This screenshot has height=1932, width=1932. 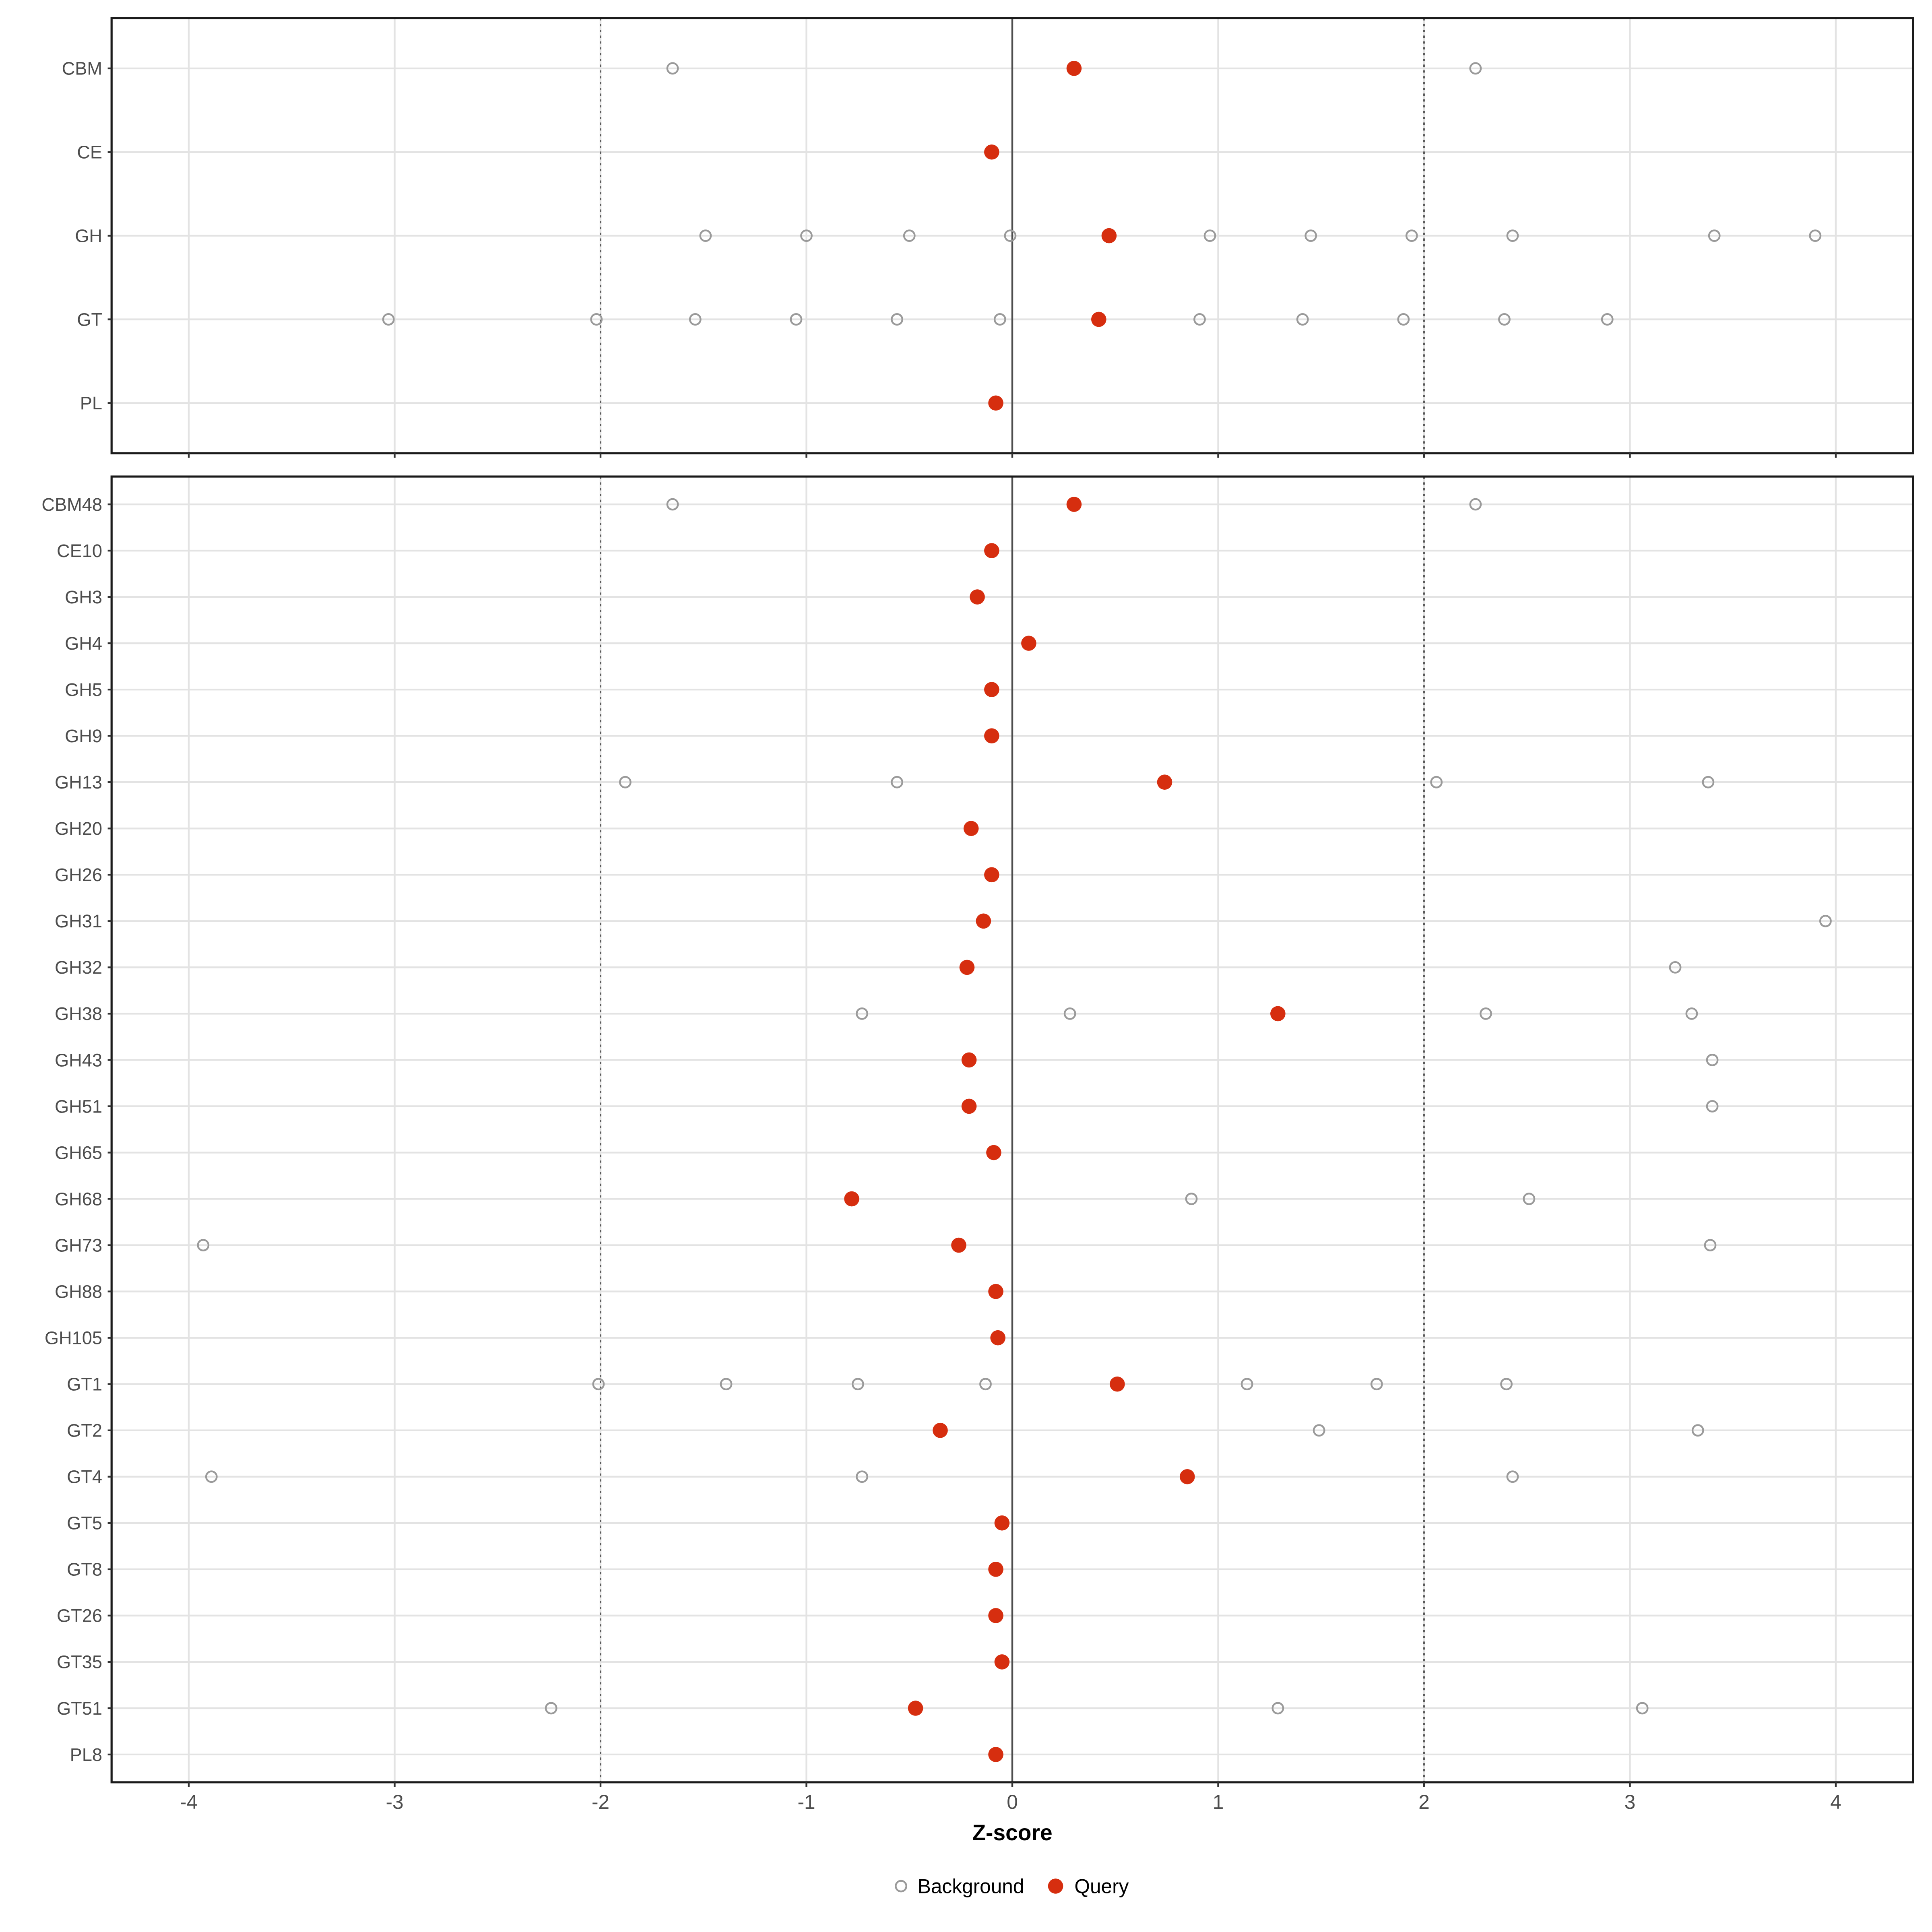 What do you see at coordinates (1055, 1886) in the screenshot?
I see `legend-query-marker` at bounding box center [1055, 1886].